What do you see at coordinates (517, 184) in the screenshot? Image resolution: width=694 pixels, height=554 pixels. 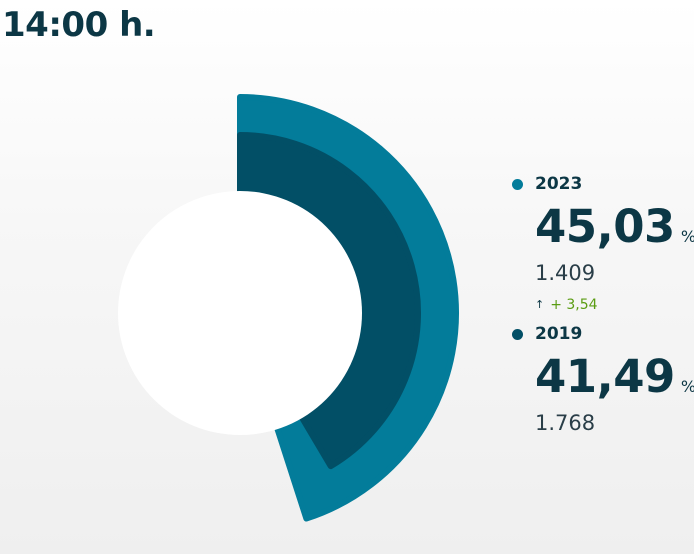 I see `legend-dot-2023` at bounding box center [517, 184].